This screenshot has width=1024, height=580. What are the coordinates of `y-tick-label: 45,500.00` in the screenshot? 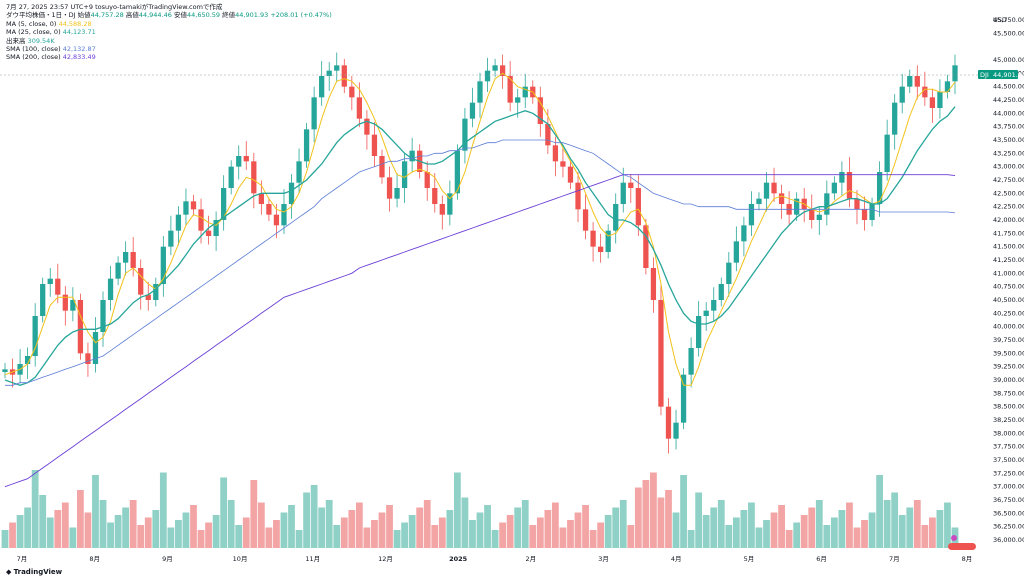 It's located at (1008, 33).